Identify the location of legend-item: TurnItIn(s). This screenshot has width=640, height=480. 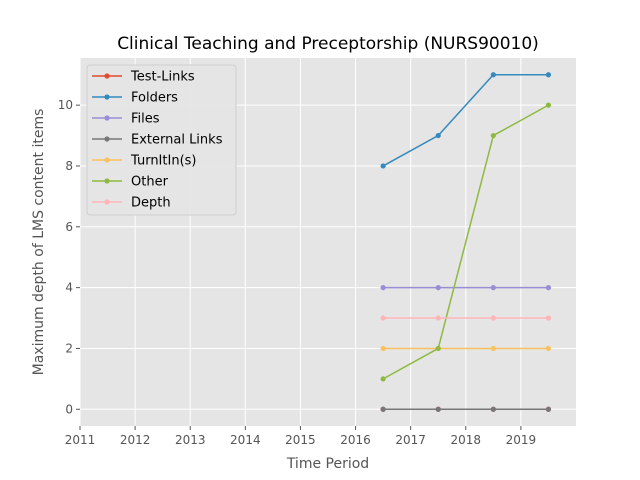
(144, 161).